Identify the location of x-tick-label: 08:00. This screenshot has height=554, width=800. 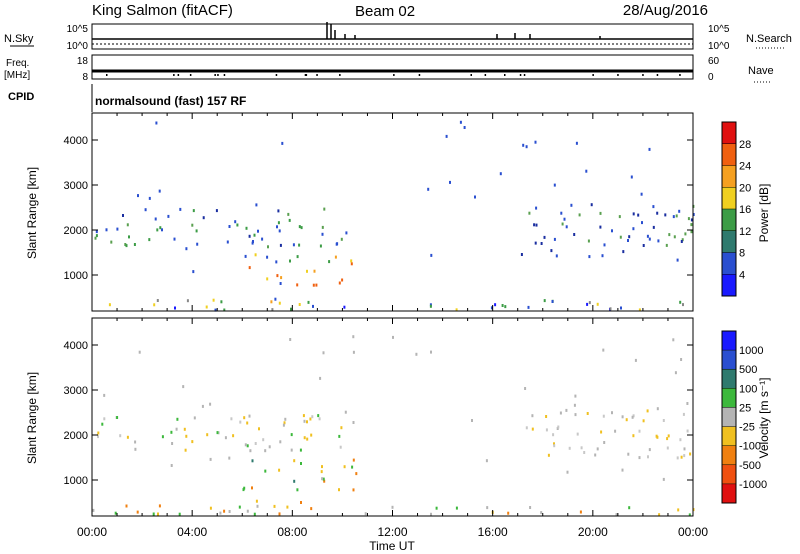
(292, 532).